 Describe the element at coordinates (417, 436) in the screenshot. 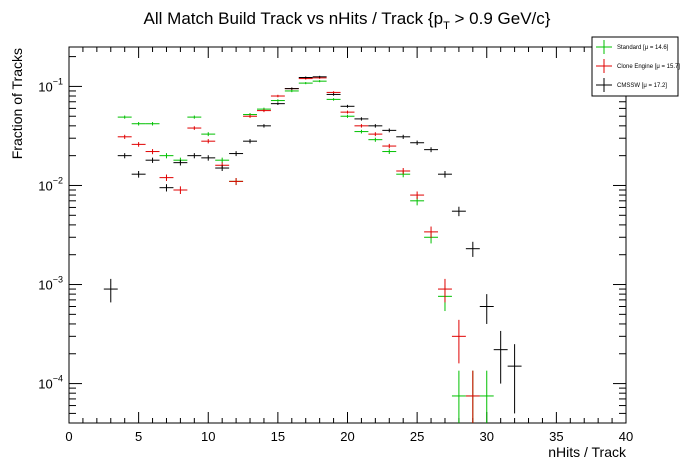

I see `x-tick-label: 25` at that location.